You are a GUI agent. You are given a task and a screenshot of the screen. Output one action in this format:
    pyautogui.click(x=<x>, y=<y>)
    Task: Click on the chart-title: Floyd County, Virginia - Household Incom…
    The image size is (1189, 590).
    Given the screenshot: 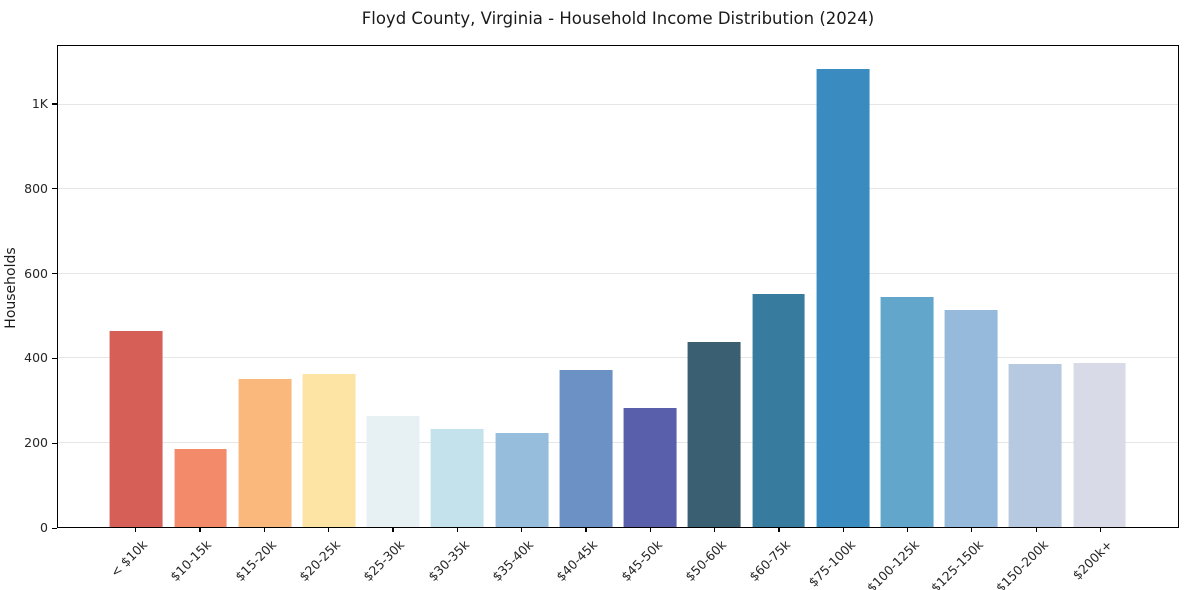 What is the action you would take?
    pyautogui.click(x=618, y=18)
    